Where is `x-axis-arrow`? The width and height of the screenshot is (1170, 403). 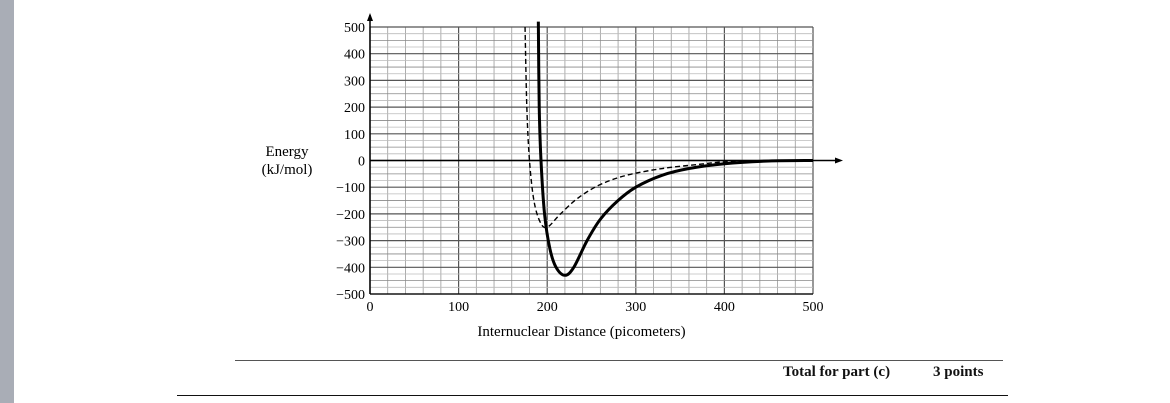 x-axis-arrow is located at coordinates (839, 160).